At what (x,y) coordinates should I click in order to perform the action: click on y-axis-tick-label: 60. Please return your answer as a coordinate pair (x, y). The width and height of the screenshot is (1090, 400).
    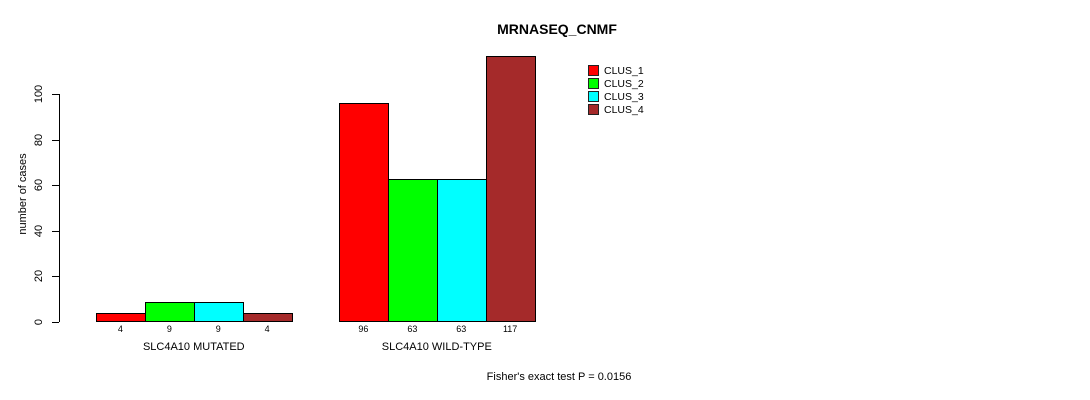
    Looking at the image, I should click on (39, 185).